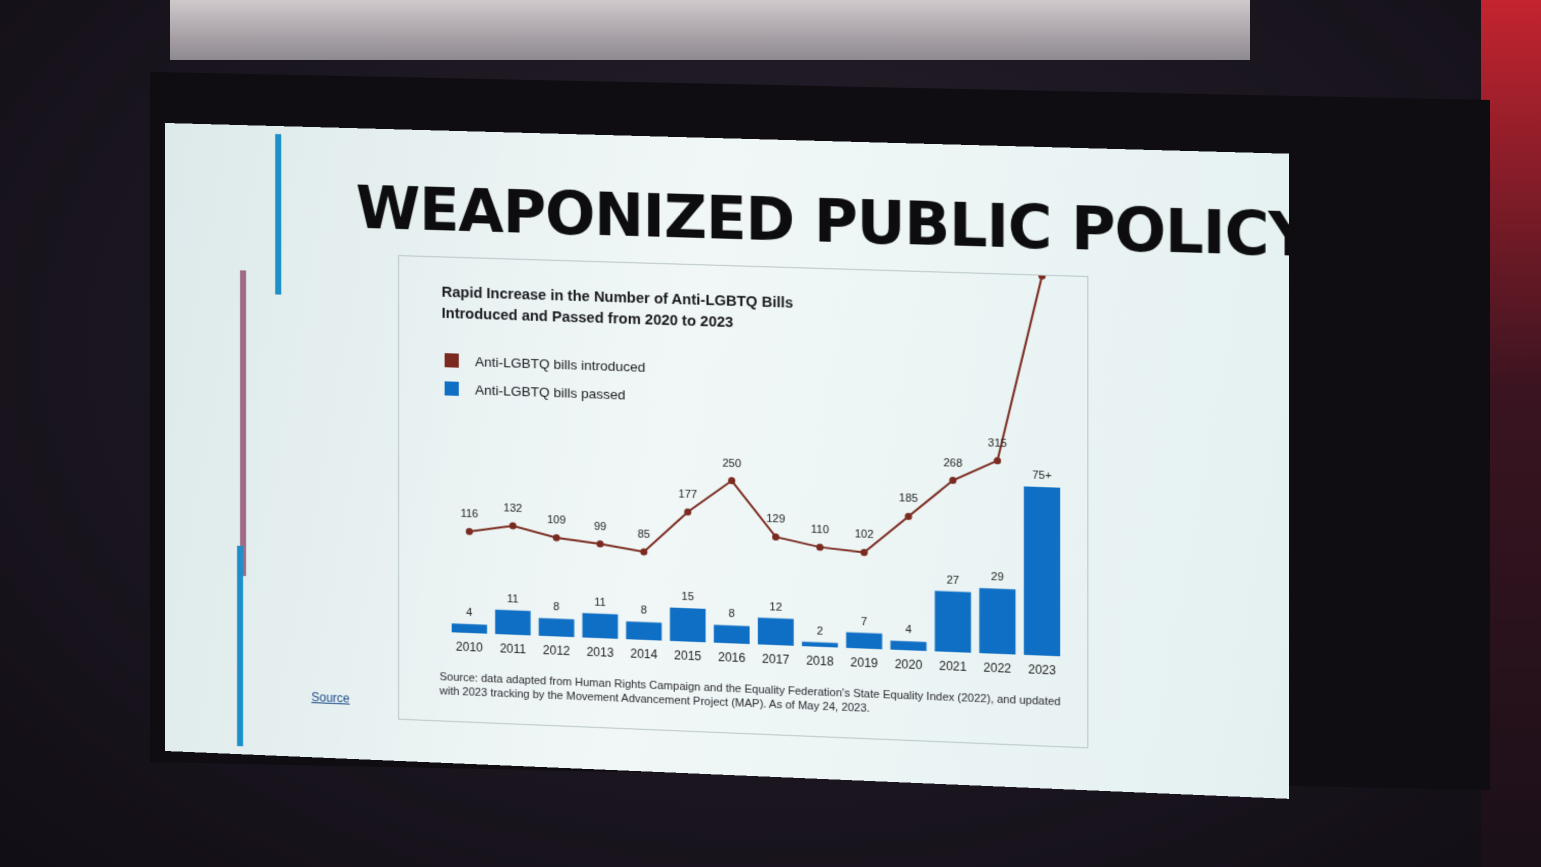 The width and height of the screenshot is (1541, 867). Describe the element at coordinates (952, 463) in the screenshot. I see `point-label-2021: 268` at that location.